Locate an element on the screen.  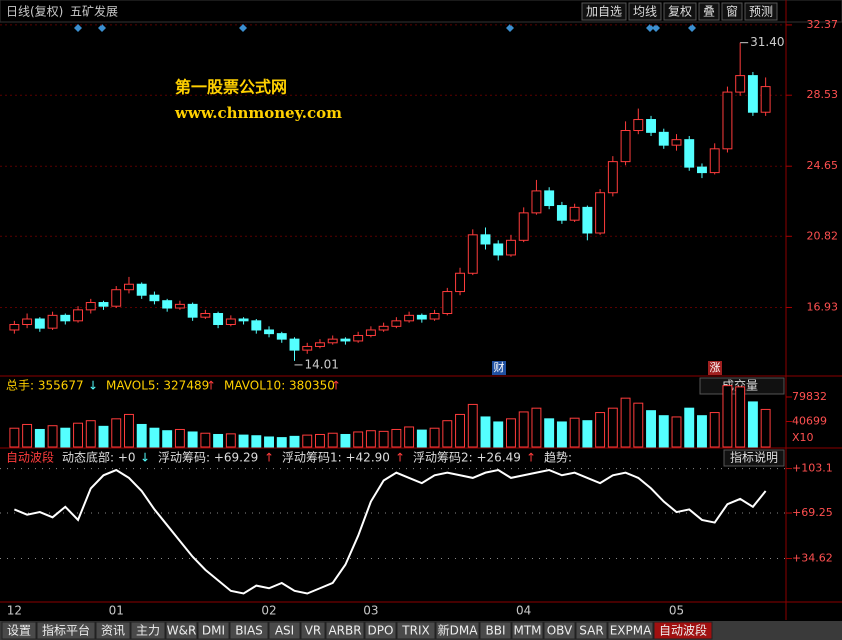
tab-label: DMI is located at coordinates (213, 631).